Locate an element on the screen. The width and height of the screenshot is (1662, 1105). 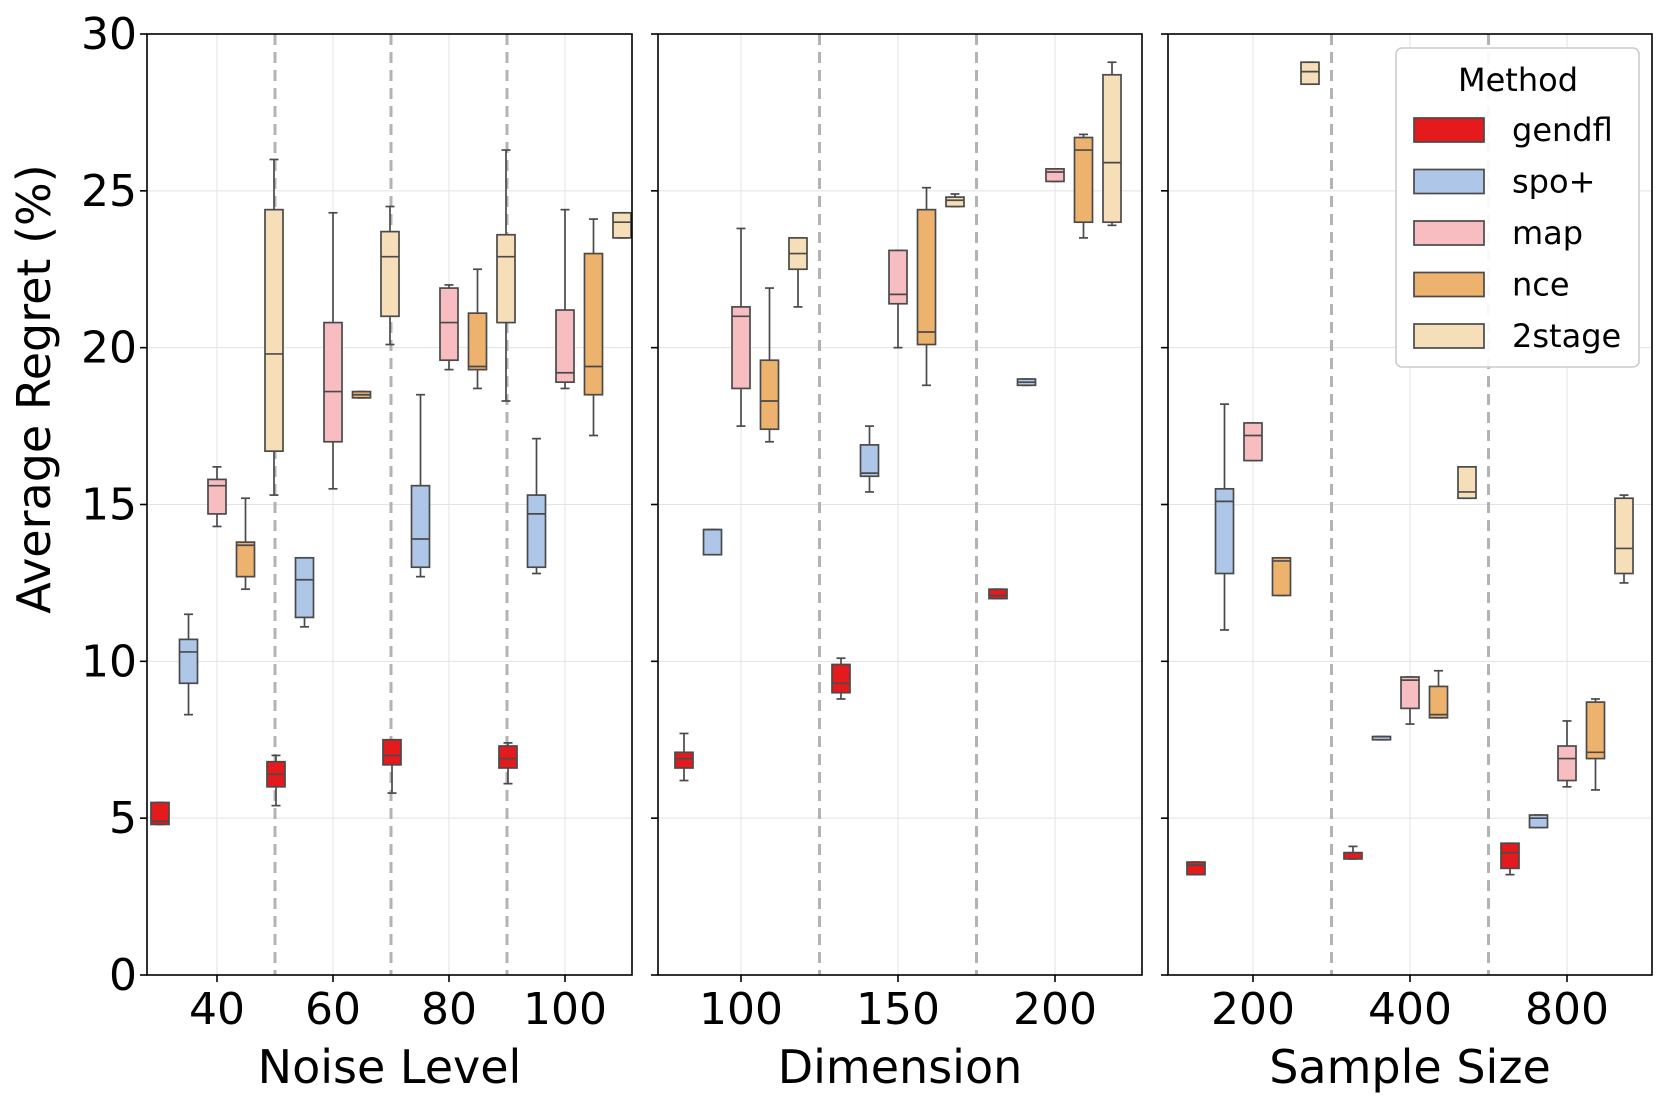
x-tick-label: 40 is located at coordinates (217, 1009).